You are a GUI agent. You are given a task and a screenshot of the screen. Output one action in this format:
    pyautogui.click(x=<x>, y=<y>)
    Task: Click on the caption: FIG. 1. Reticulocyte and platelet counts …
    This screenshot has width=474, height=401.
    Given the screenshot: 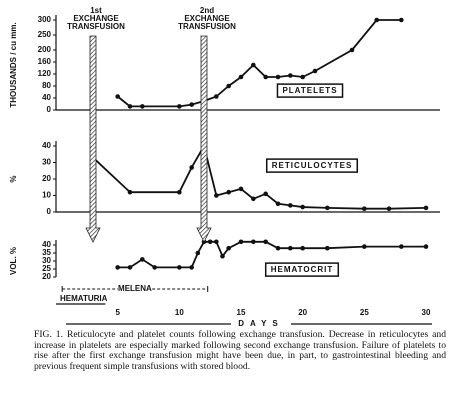 What is the action you would take?
    pyautogui.click(x=240, y=350)
    